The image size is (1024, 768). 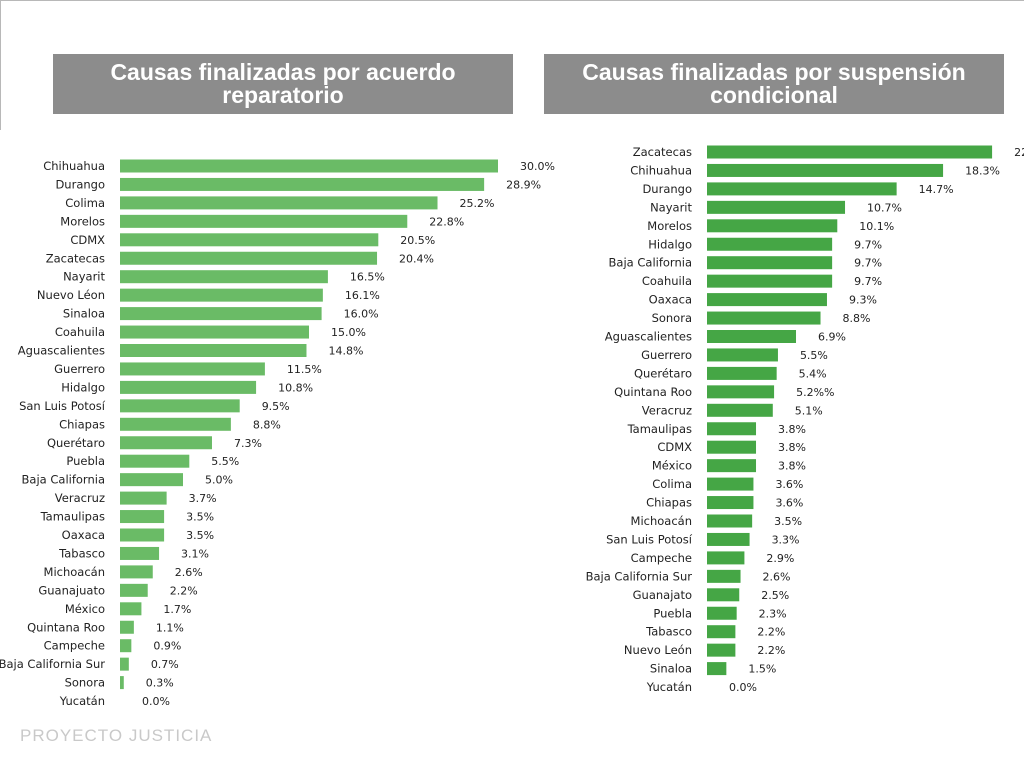 I want to click on category-label-durango: Durango, so click(x=80, y=184).